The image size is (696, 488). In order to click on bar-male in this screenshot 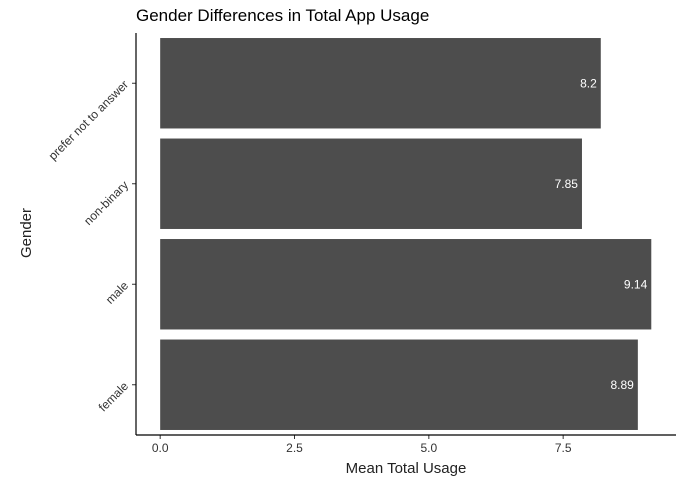, I will do `click(406, 284)`.